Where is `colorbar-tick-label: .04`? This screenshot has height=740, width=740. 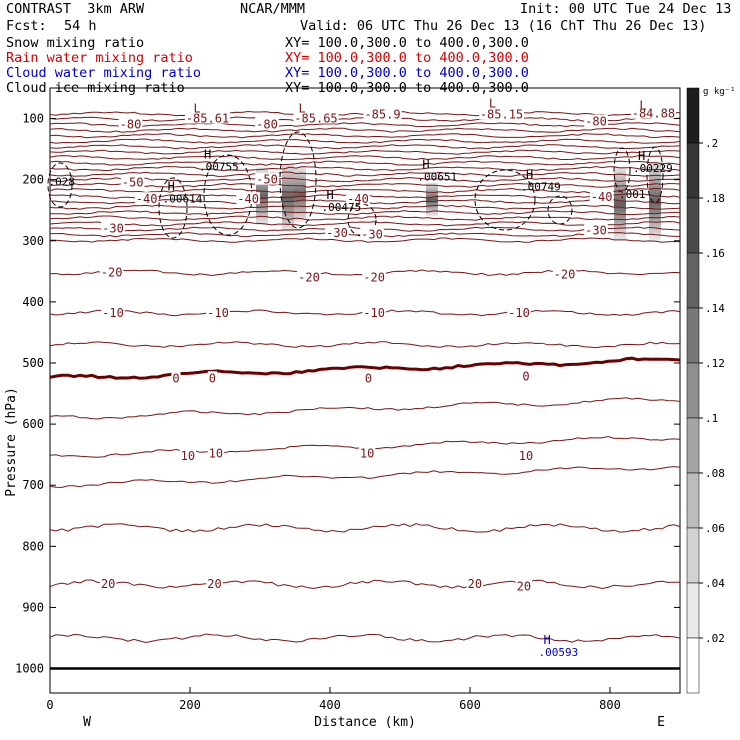
colorbar-tick-label: .04 is located at coordinates (715, 583).